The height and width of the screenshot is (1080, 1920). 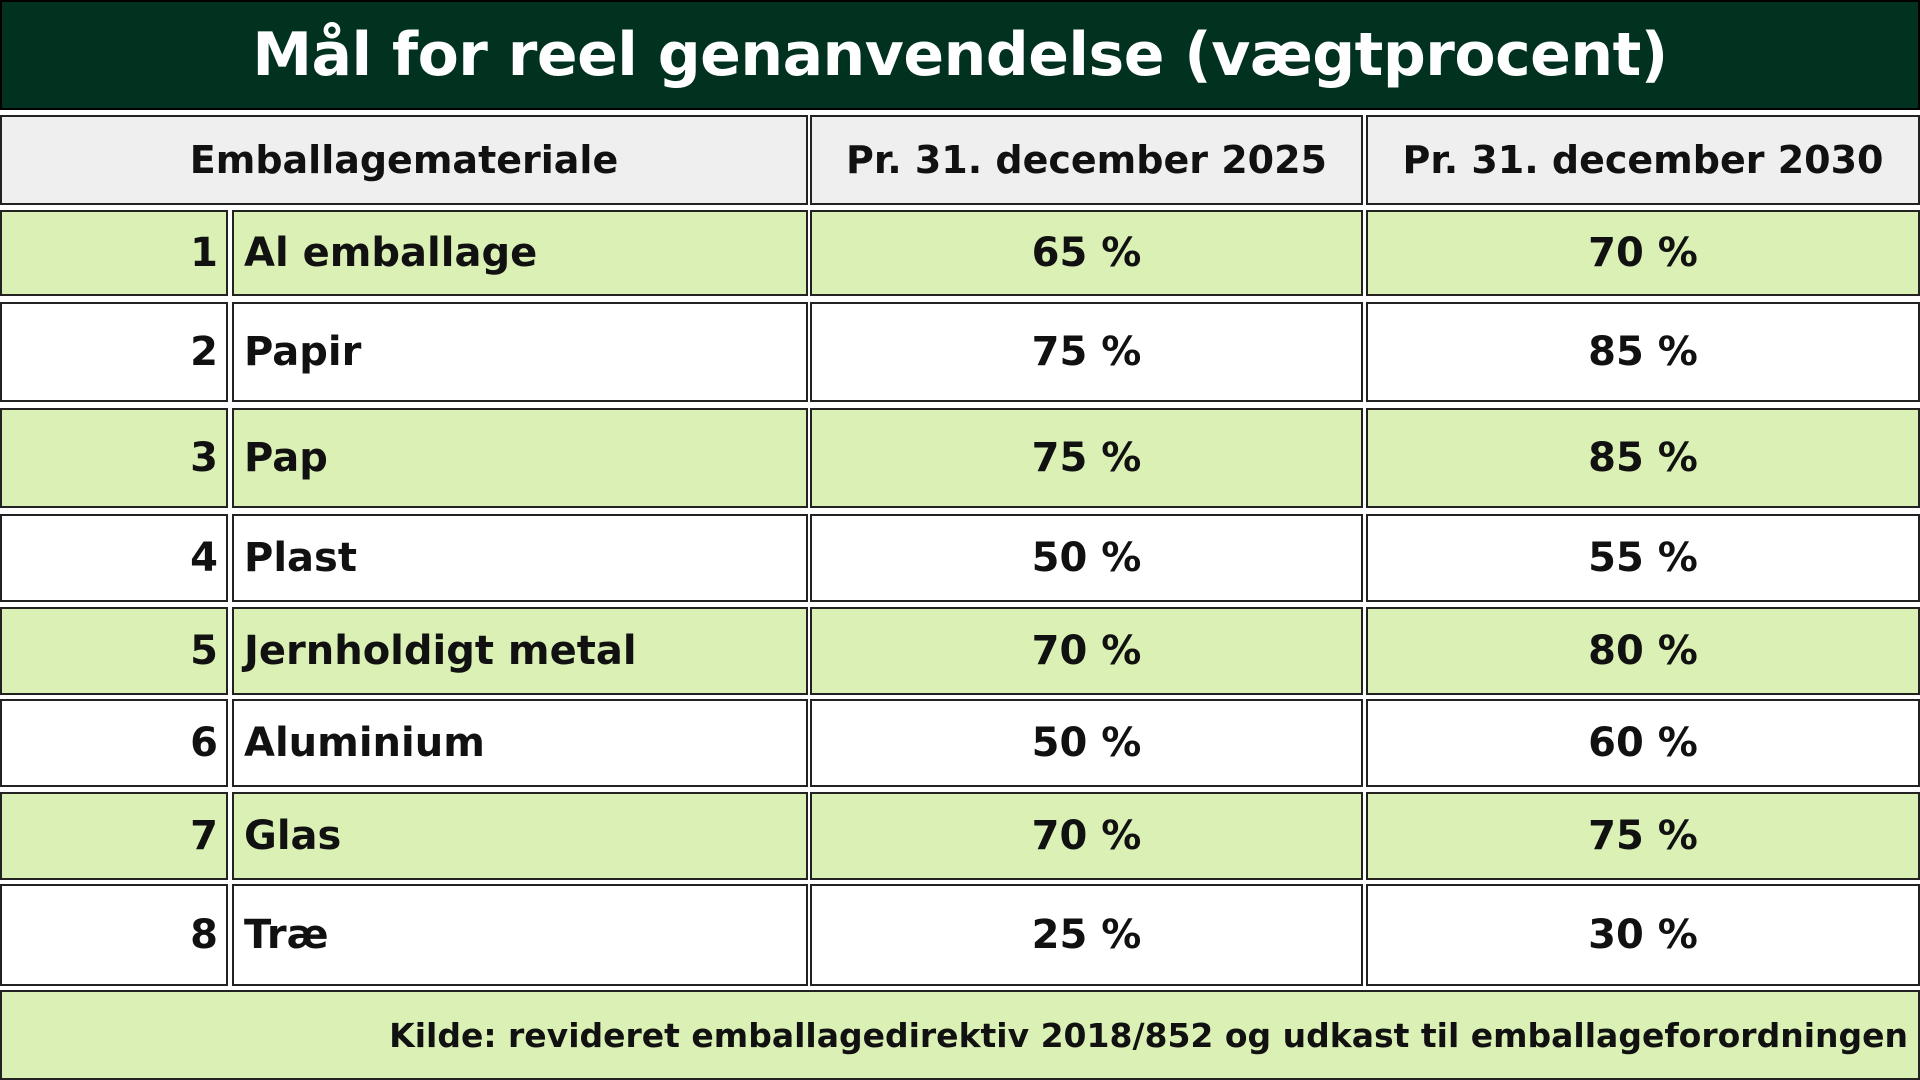 I want to click on row-value-2030-text: 55 %, so click(x=1643, y=558).